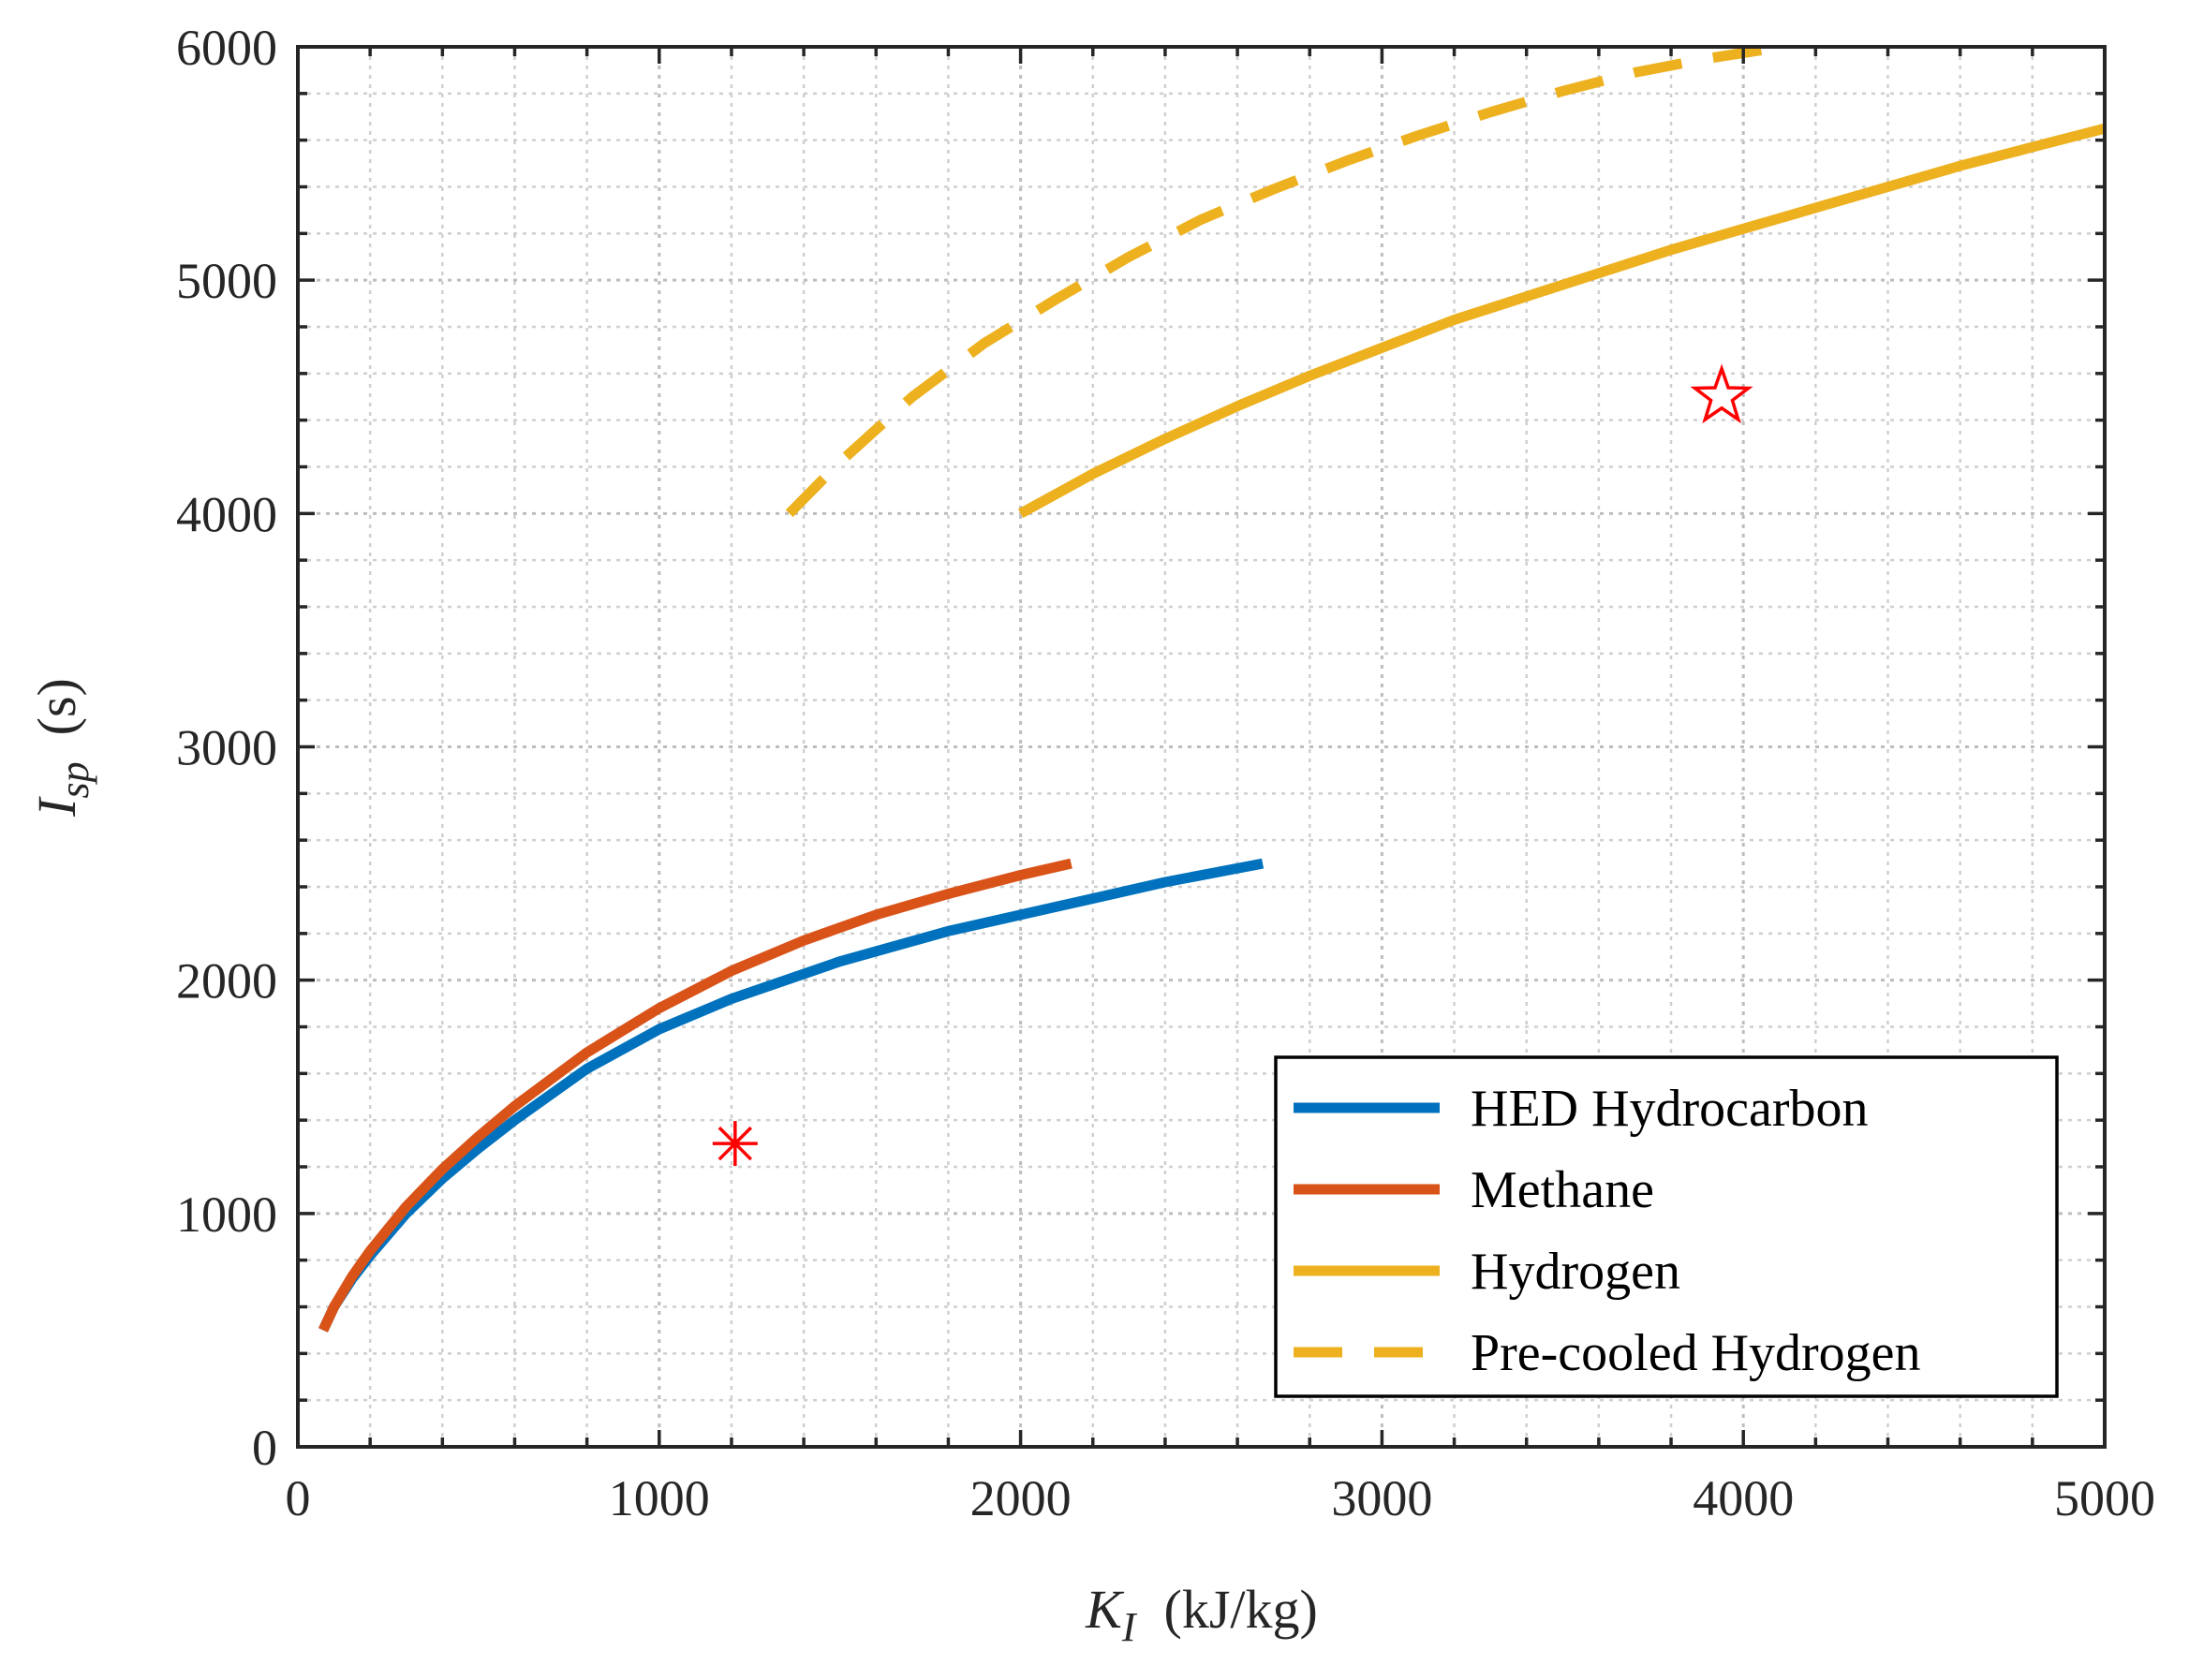 Image resolution: width=2189 pixels, height=1680 pixels. Describe the element at coordinates (1696, 1353) in the screenshot. I see `legend-label: Pre-cooled Hydrogen` at that location.